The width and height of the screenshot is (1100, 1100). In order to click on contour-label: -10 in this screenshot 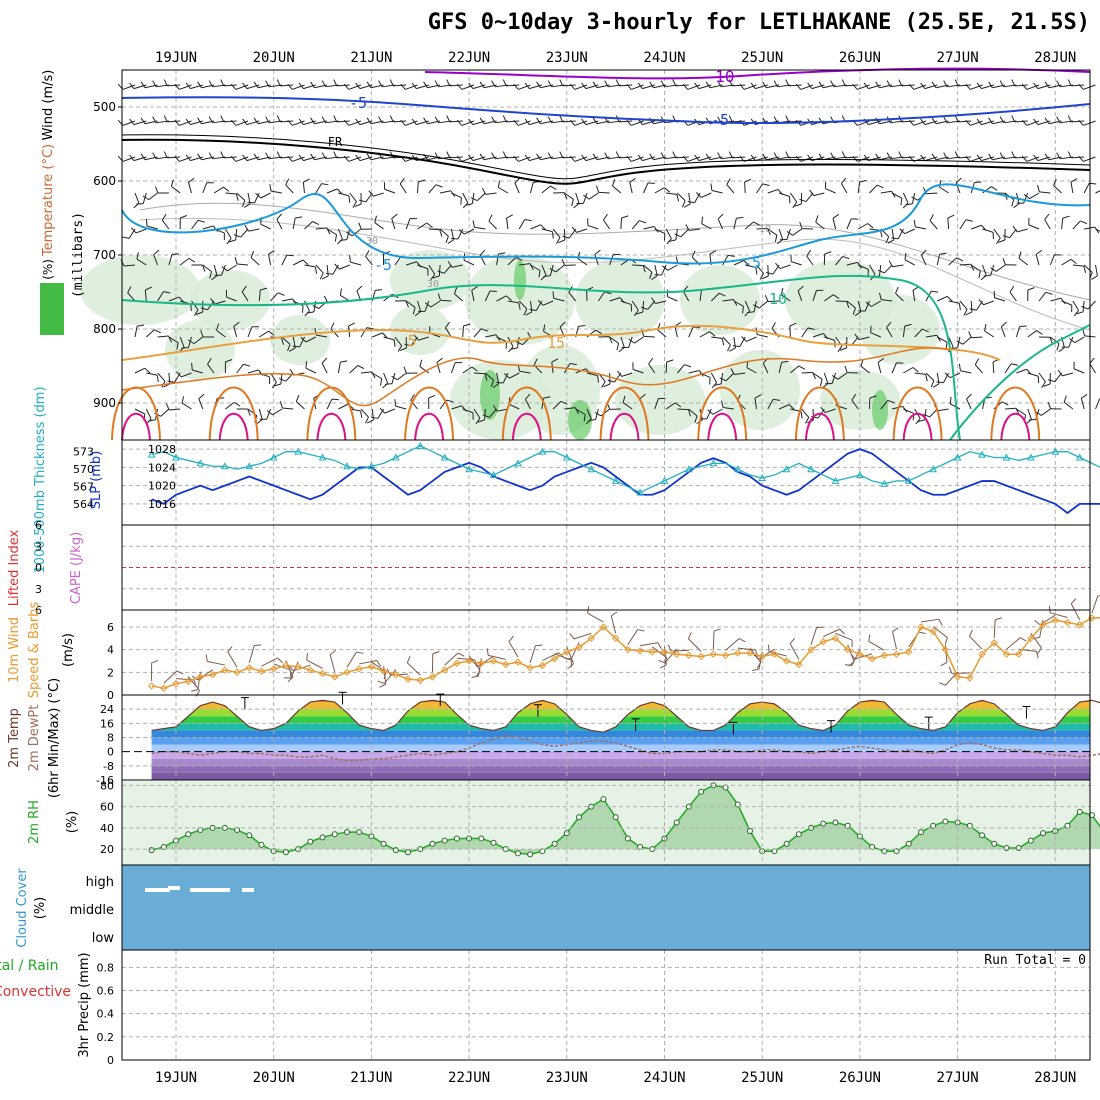, I will do `click(720, 76)`.